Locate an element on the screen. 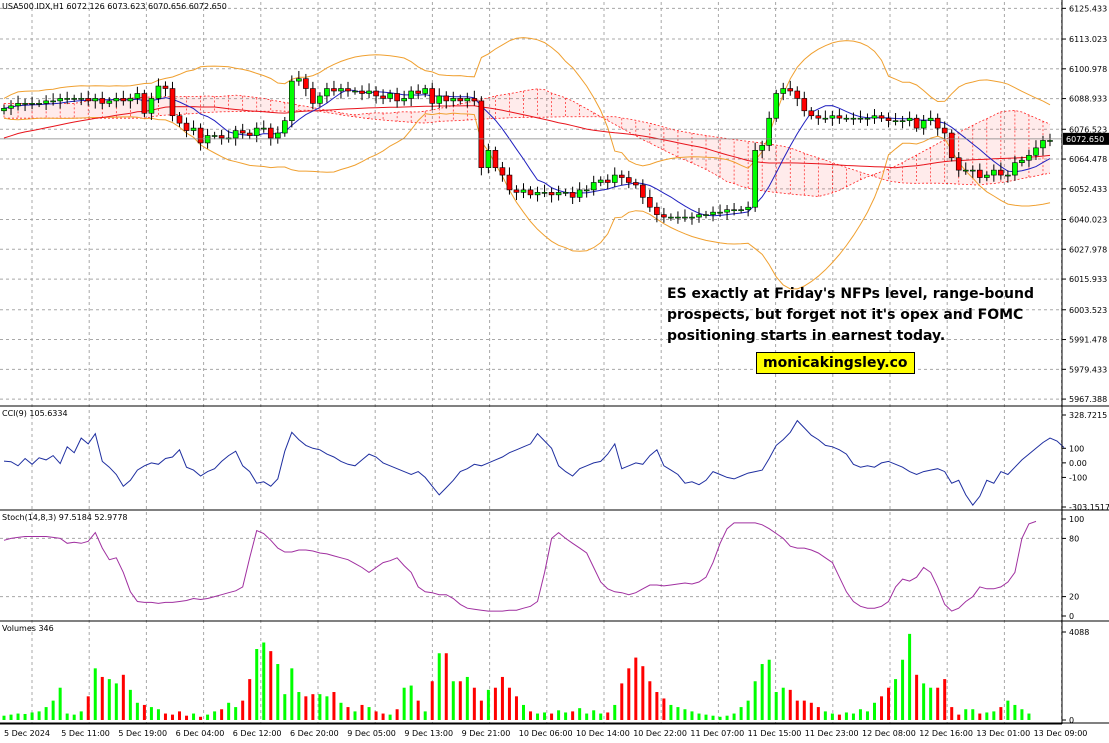 The image size is (1109, 743). cci-tick-label: 100 is located at coordinates (1076, 448).